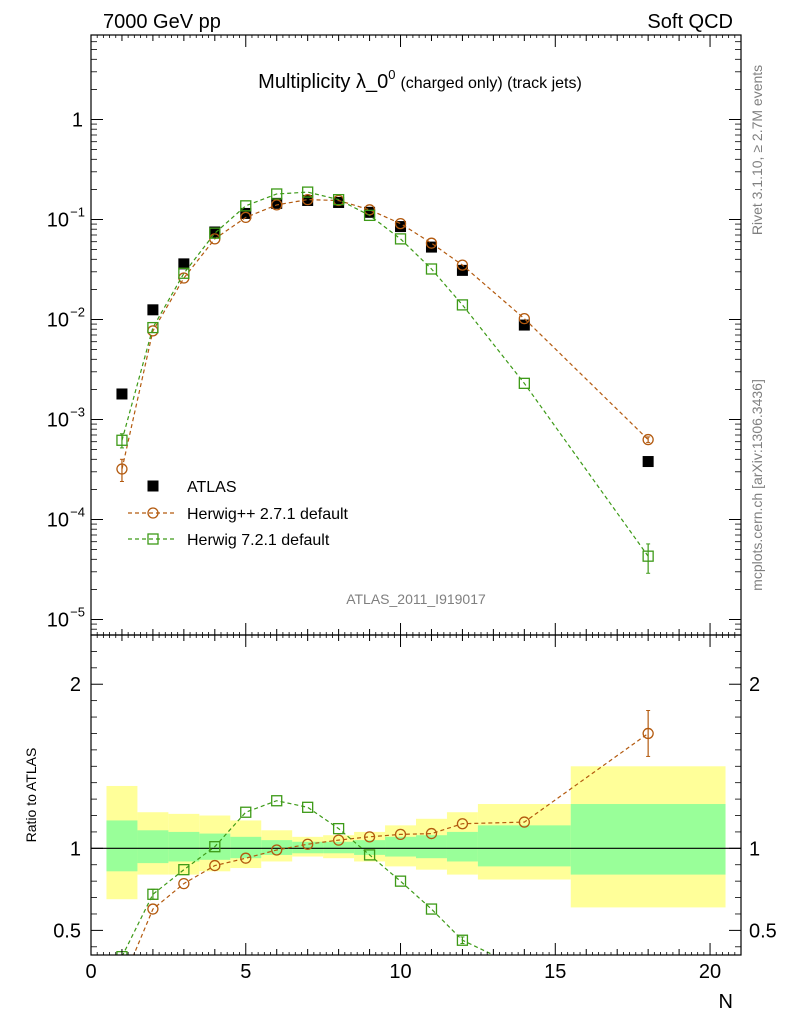 The image size is (786, 1024). What do you see at coordinates (757, 150) in the screenshot?
I see `rivet-version-label: Rivet 3.1.10, ≥ 2.7M events` at bounding box center [757, 150].